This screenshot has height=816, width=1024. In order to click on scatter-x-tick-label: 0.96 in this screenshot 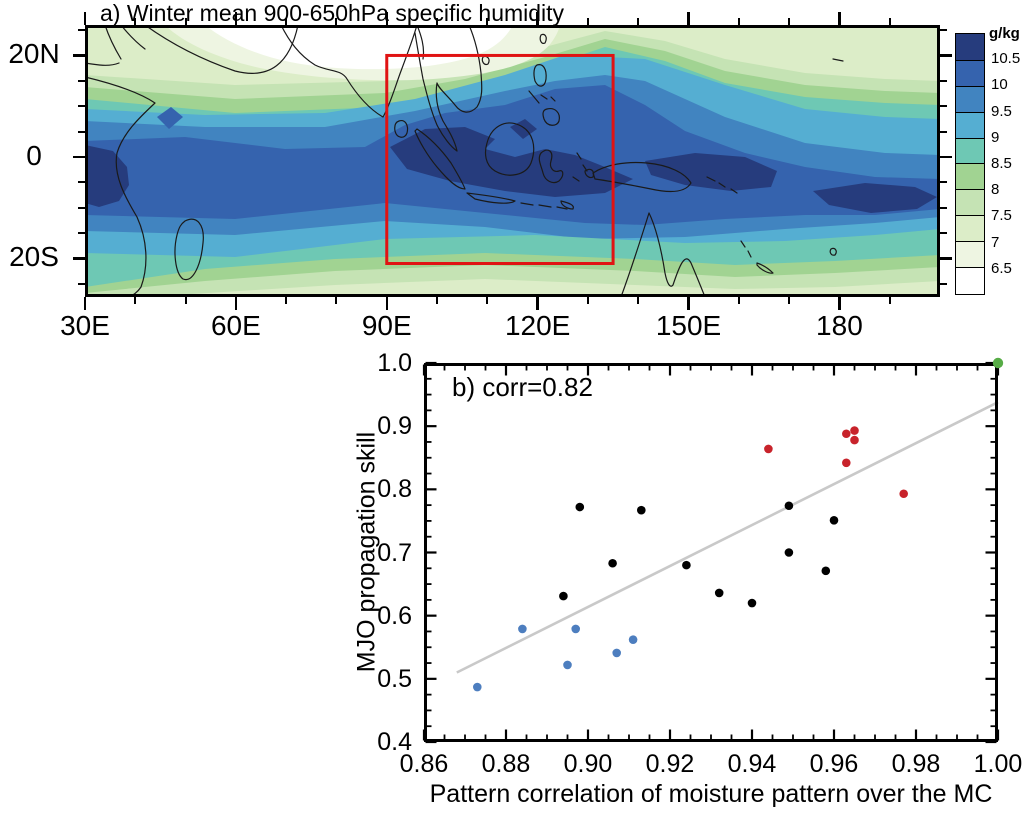, I will do `click(834, 764)`.